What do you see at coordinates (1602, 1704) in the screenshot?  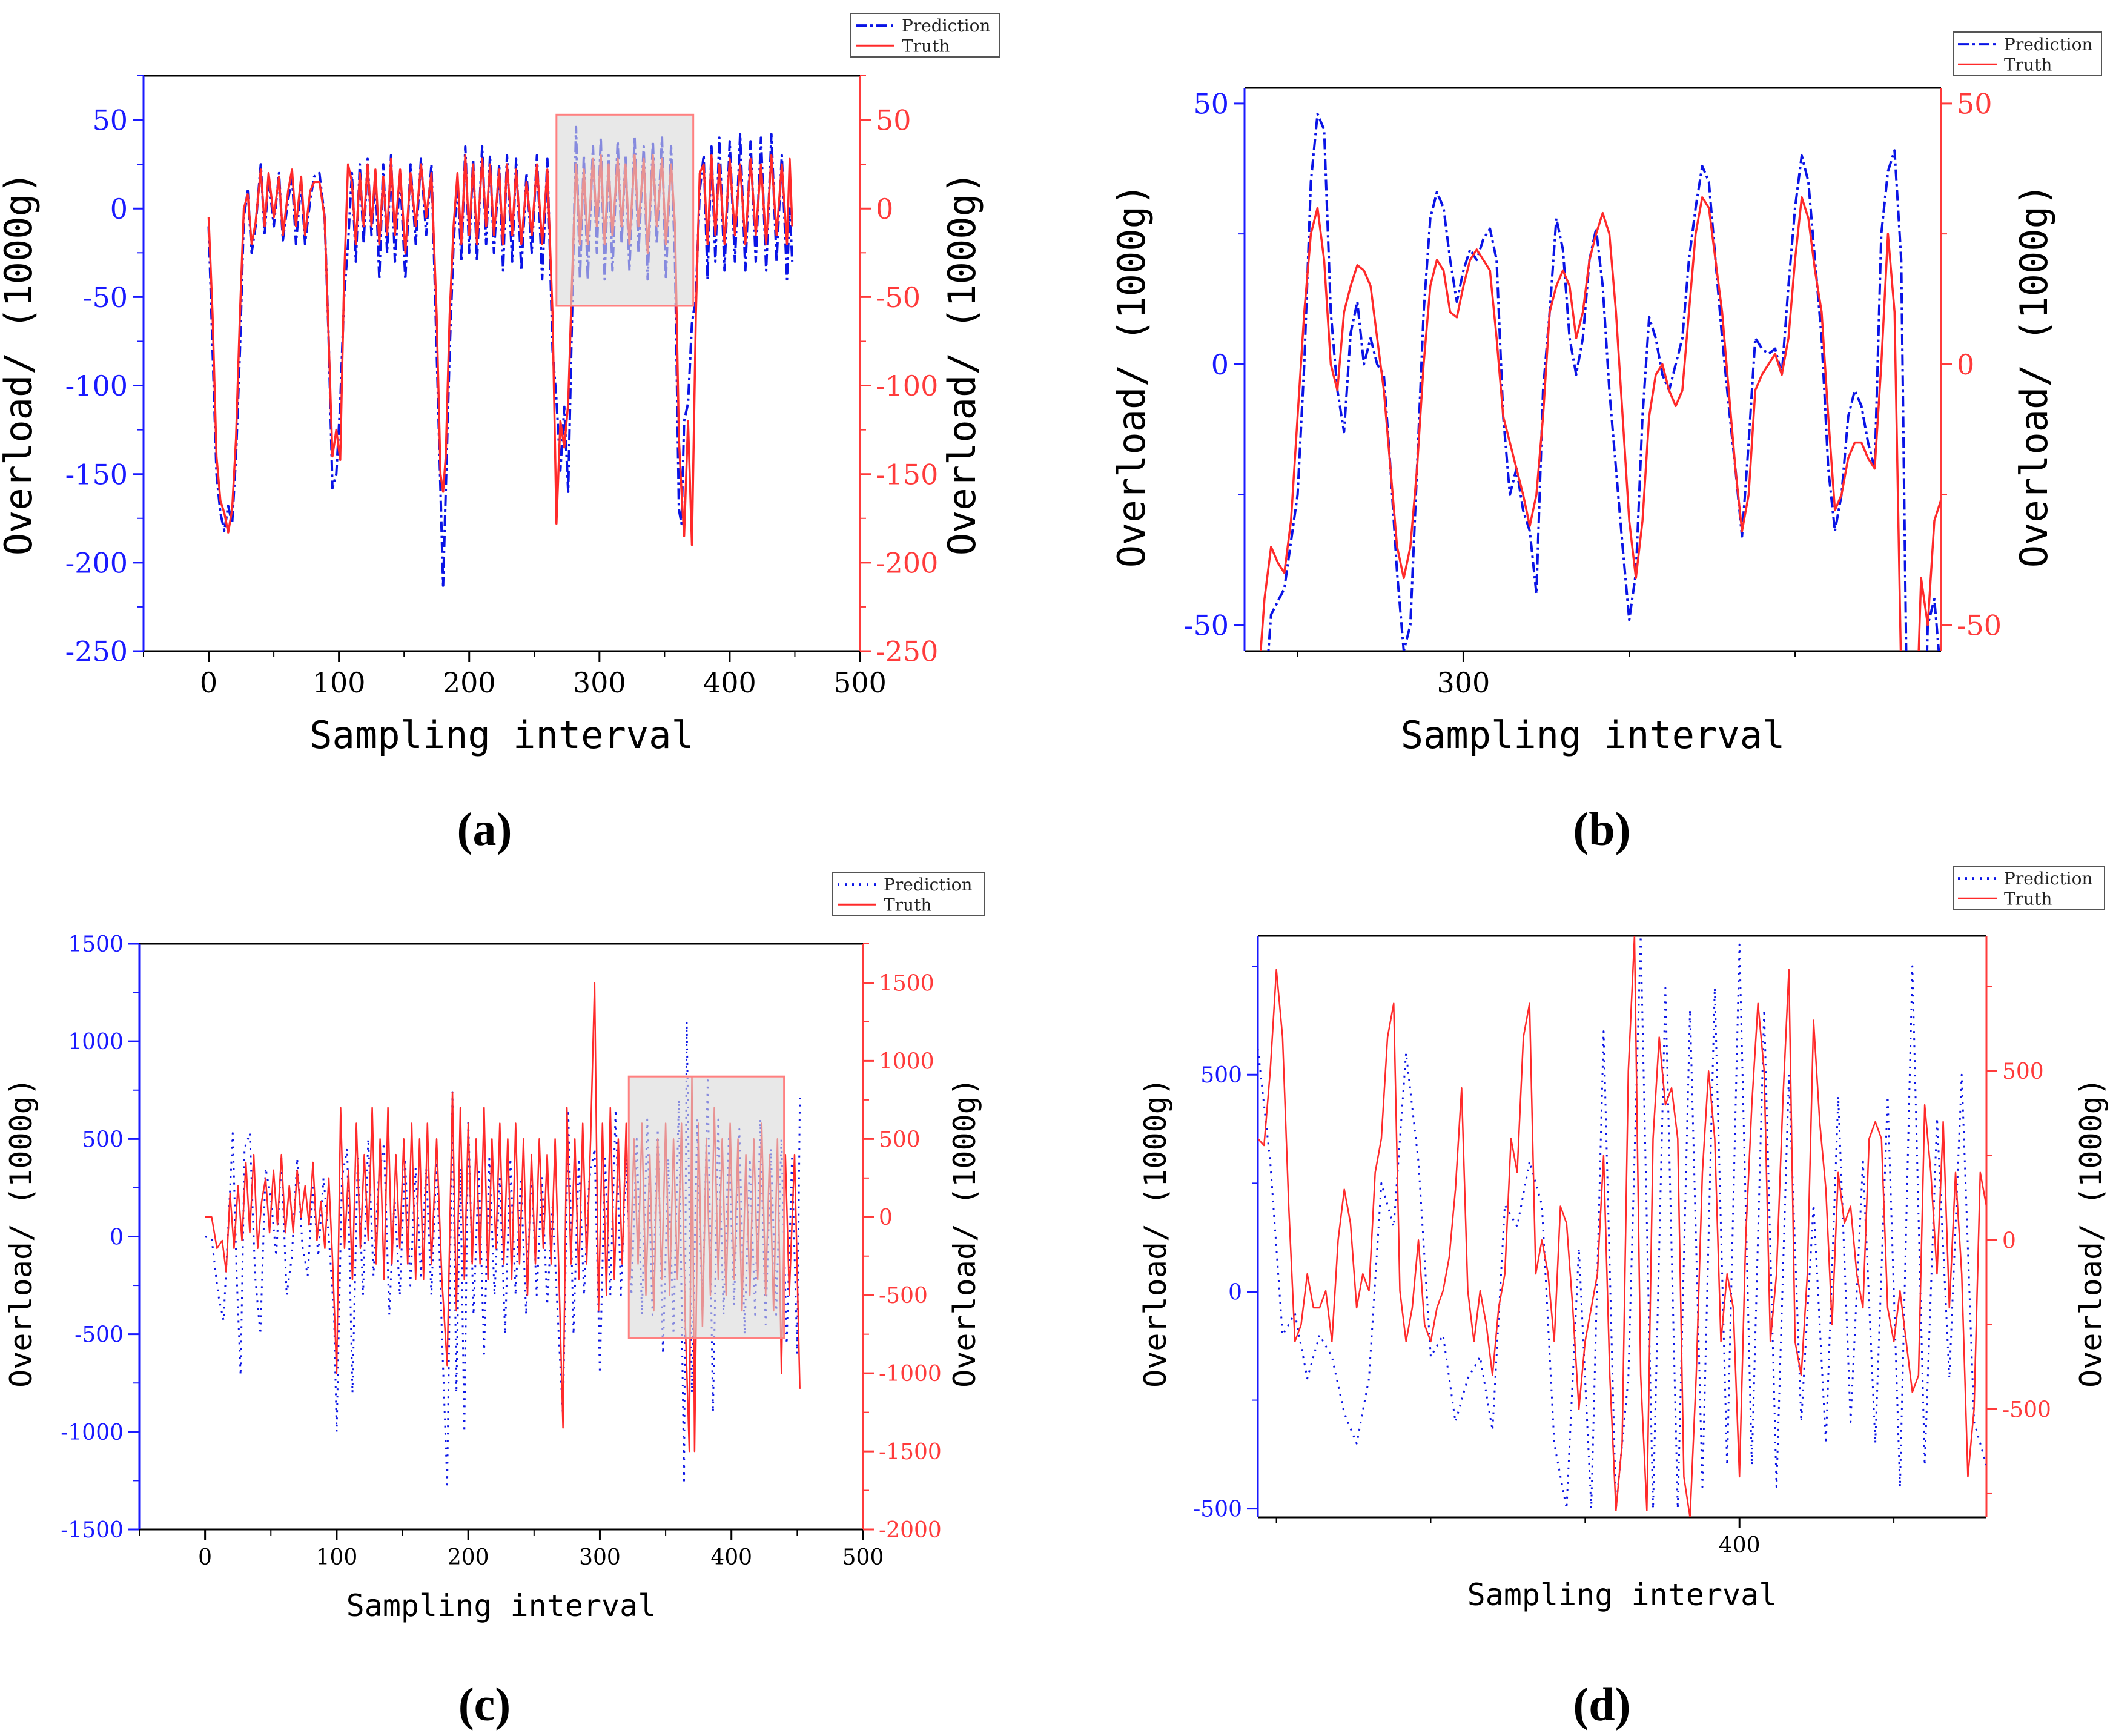 I see `panel-label-d: (d)` at bounding box center [1602, 1704].